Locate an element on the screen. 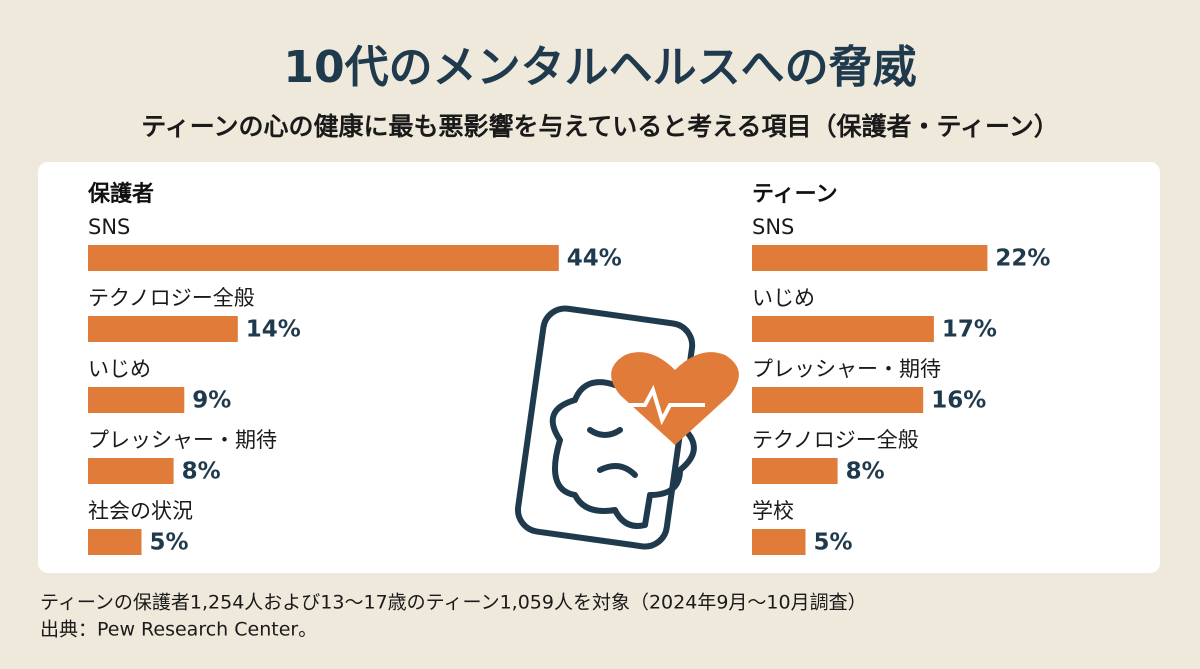 The height and width of the screenshot is (669, 1200). title: 10代のメンタルヘルスへの脅威 is located at coordinates (599, 67).